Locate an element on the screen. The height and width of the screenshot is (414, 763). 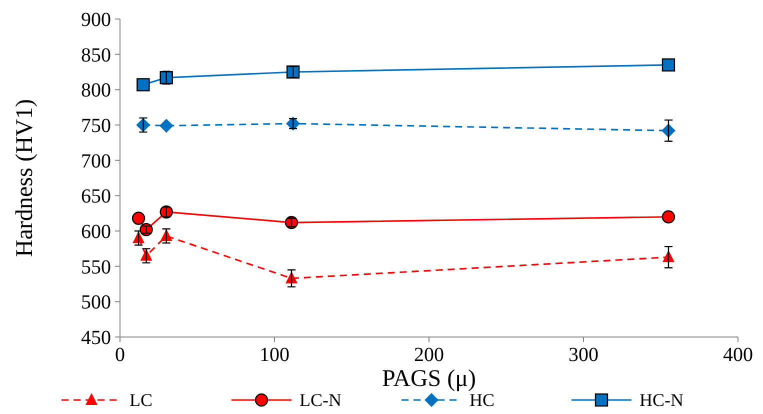
y-tick-label: 700 is located at coordinates (96, 161).